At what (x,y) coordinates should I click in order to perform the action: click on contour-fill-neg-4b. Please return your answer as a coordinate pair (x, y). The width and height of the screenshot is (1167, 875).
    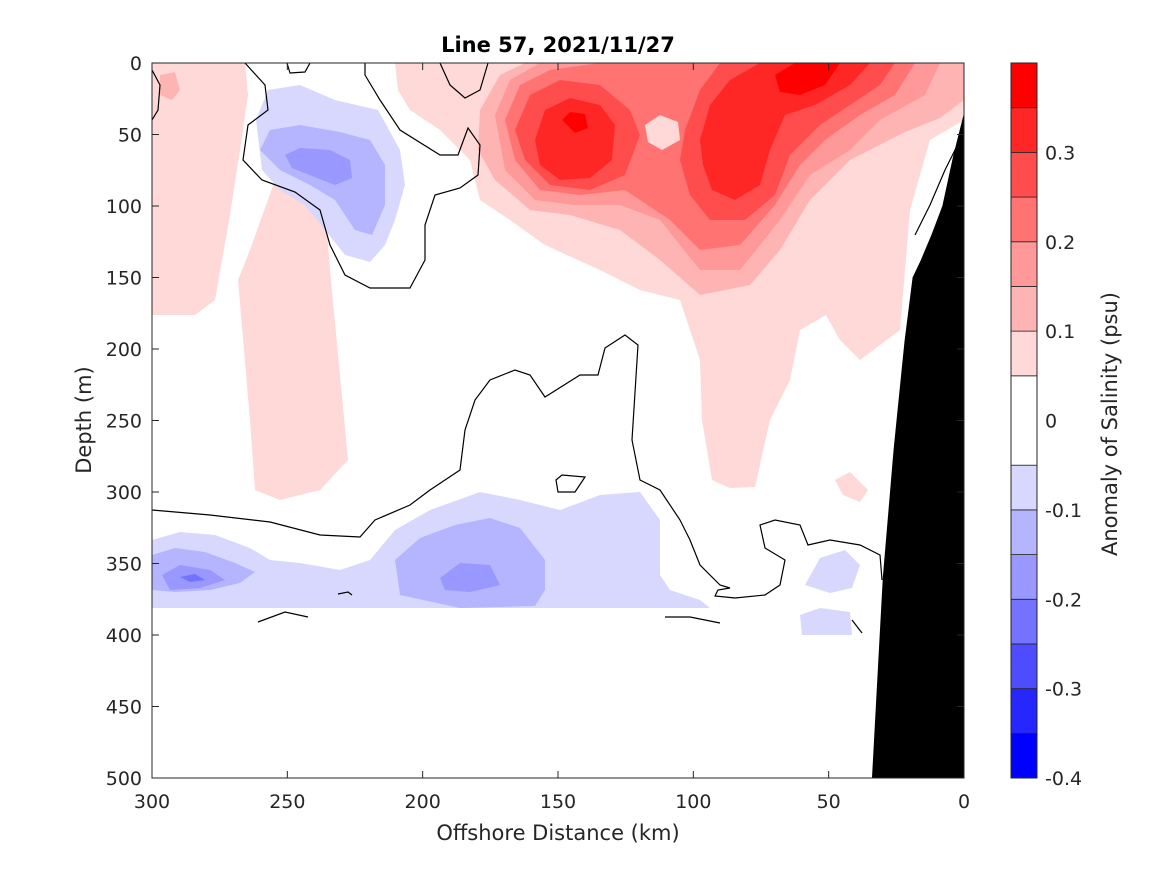
    Looking at the image, I should click on (832, 571).